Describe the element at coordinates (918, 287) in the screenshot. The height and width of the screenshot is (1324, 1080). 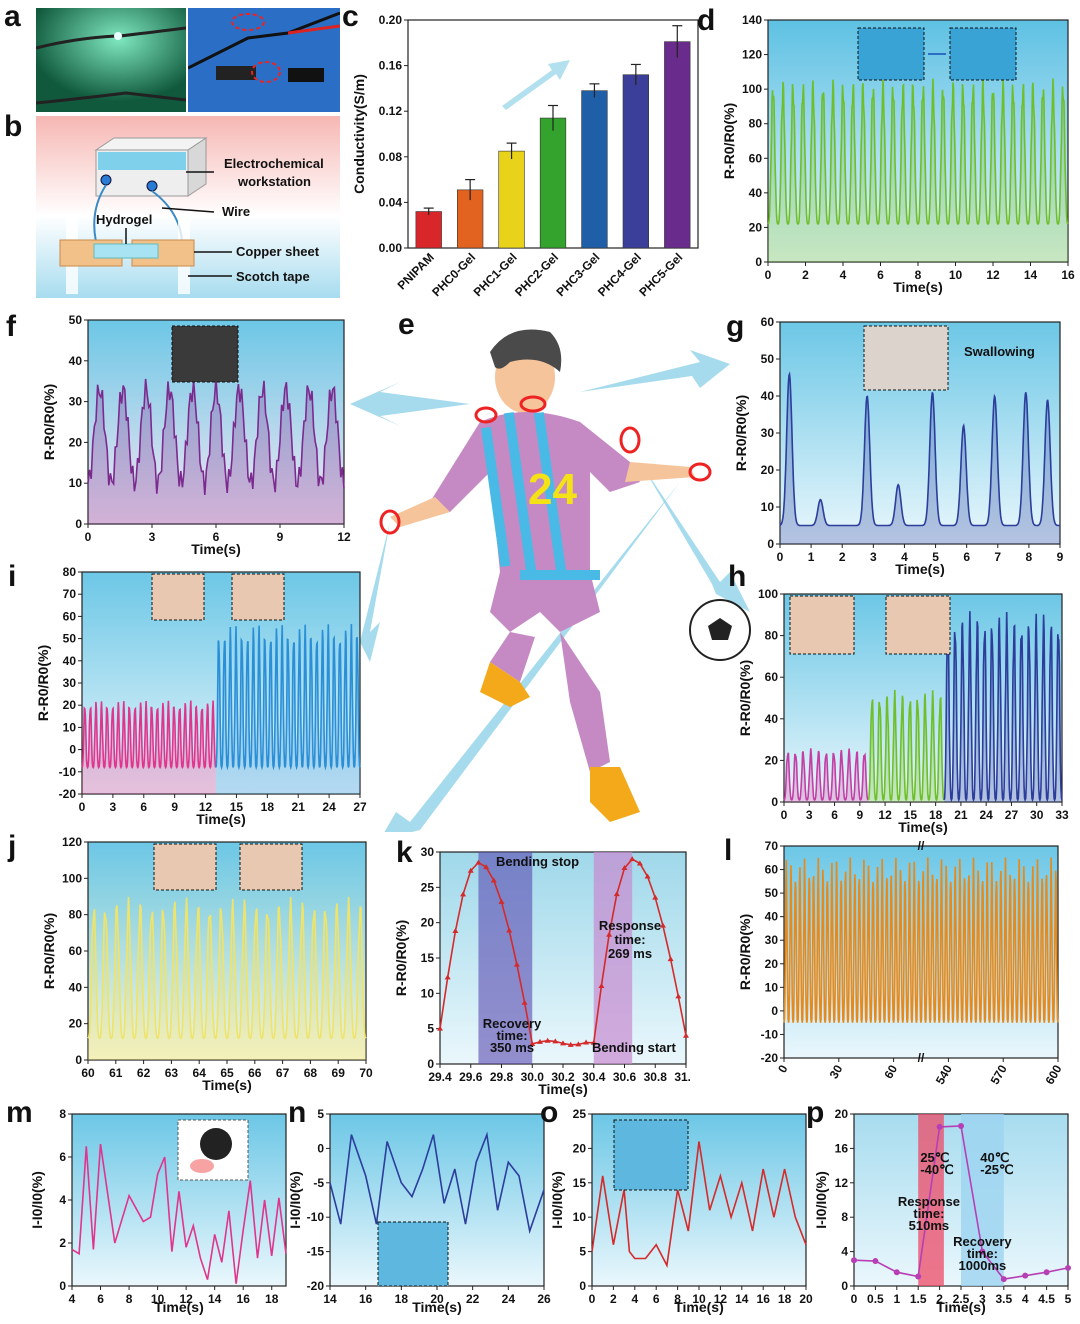
I see `d-x-axis-label: Time(s)` at that location.